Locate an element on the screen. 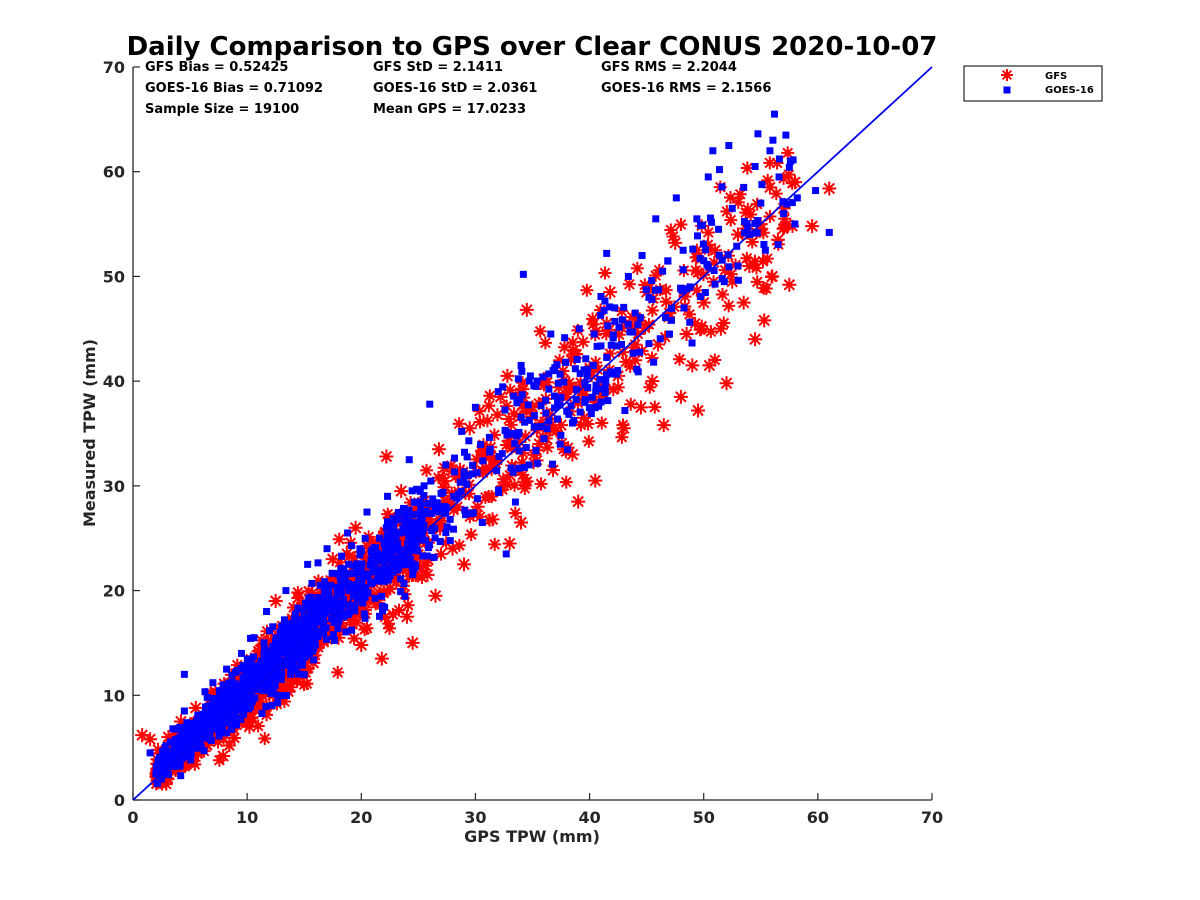  legend: GFS GOES-16 is located at coordinates (1033, 83).